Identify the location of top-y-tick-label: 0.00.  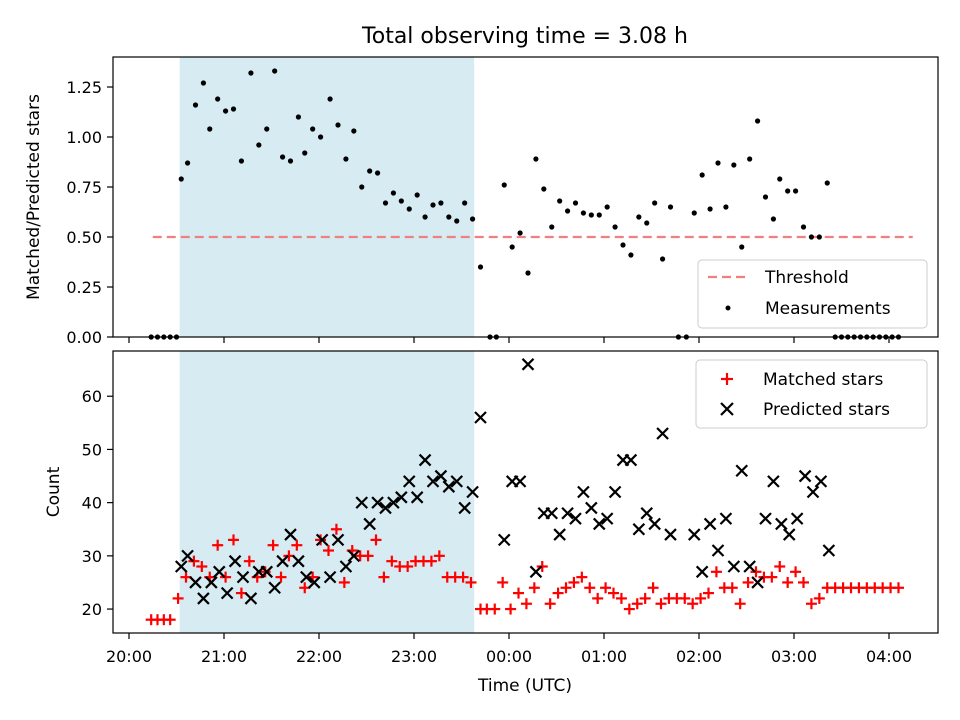
(84, 337).